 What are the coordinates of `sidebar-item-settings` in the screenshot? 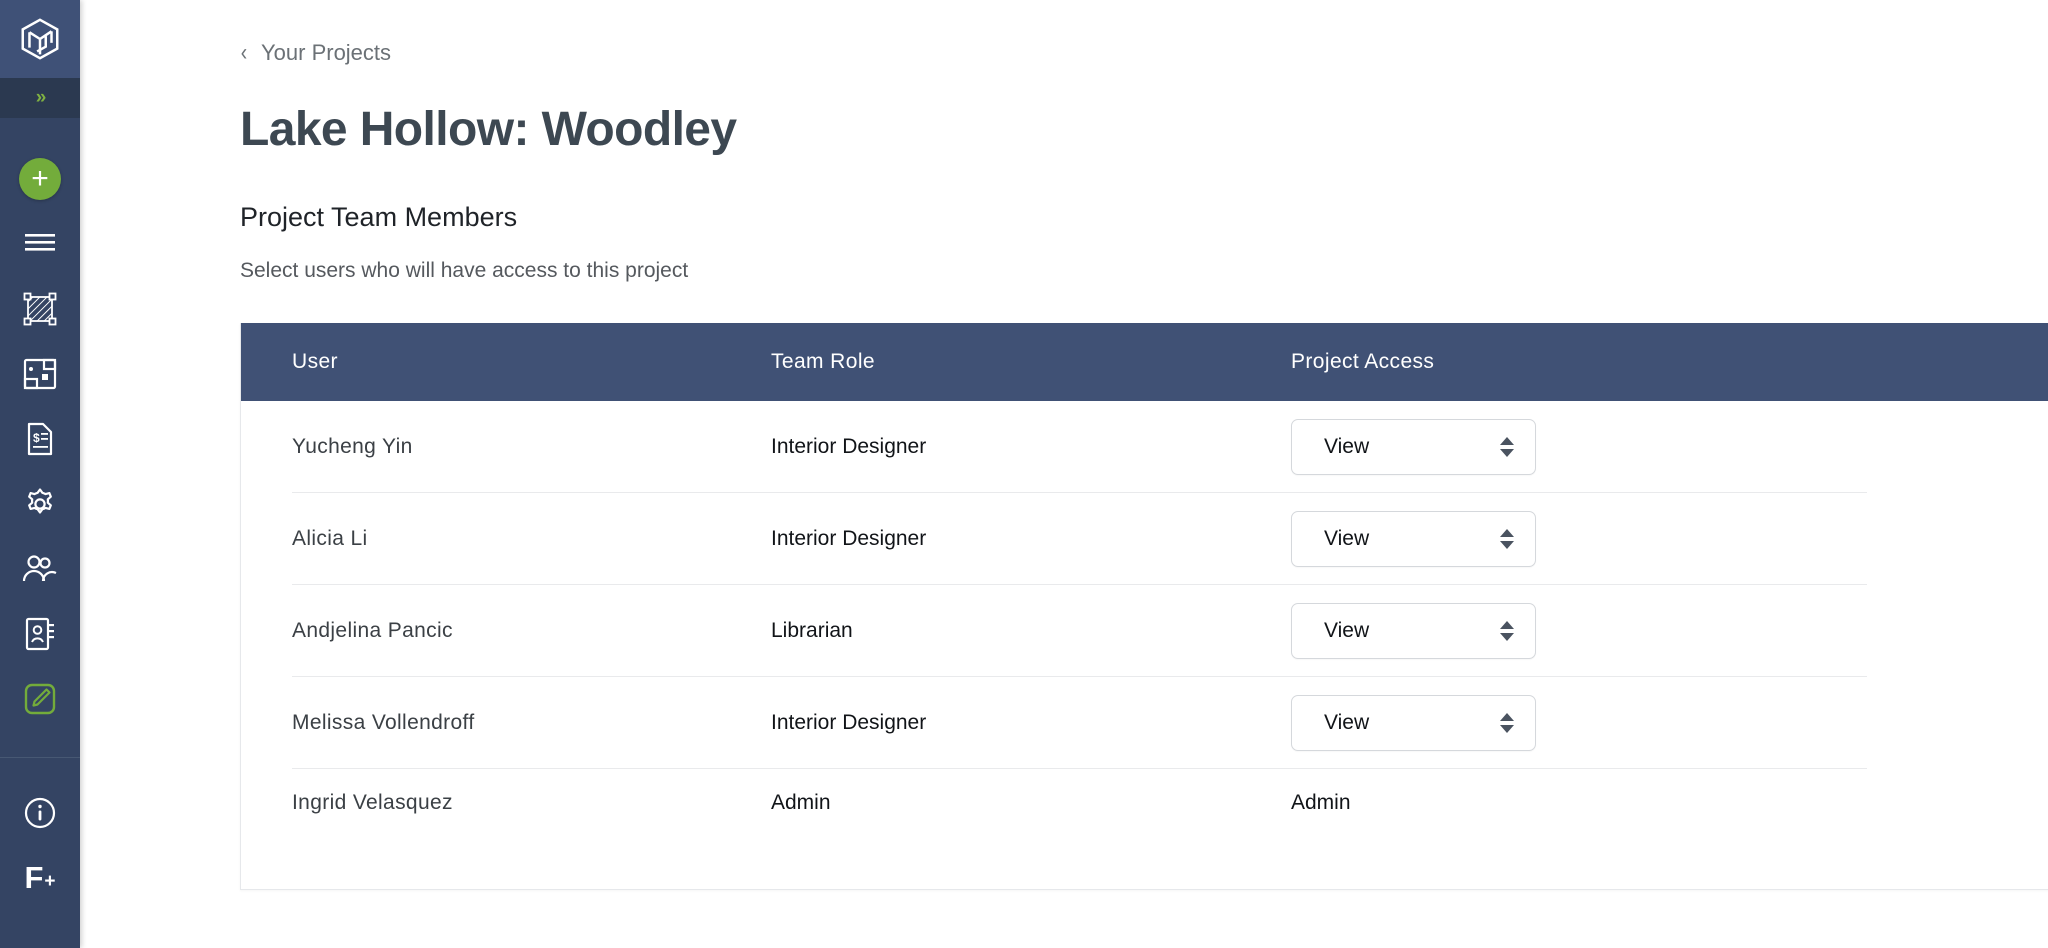 It's located at (40, 503).